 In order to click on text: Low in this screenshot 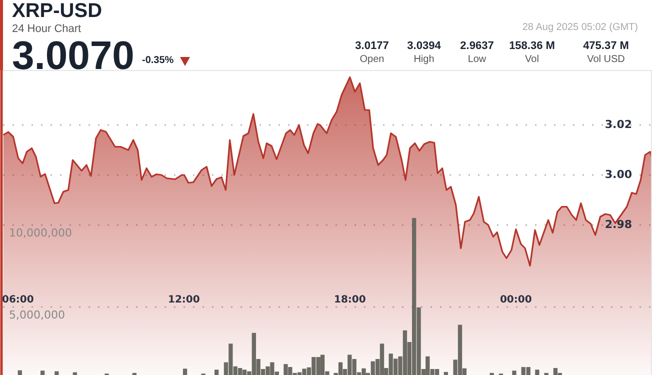, I will do `click(477, 59)`.